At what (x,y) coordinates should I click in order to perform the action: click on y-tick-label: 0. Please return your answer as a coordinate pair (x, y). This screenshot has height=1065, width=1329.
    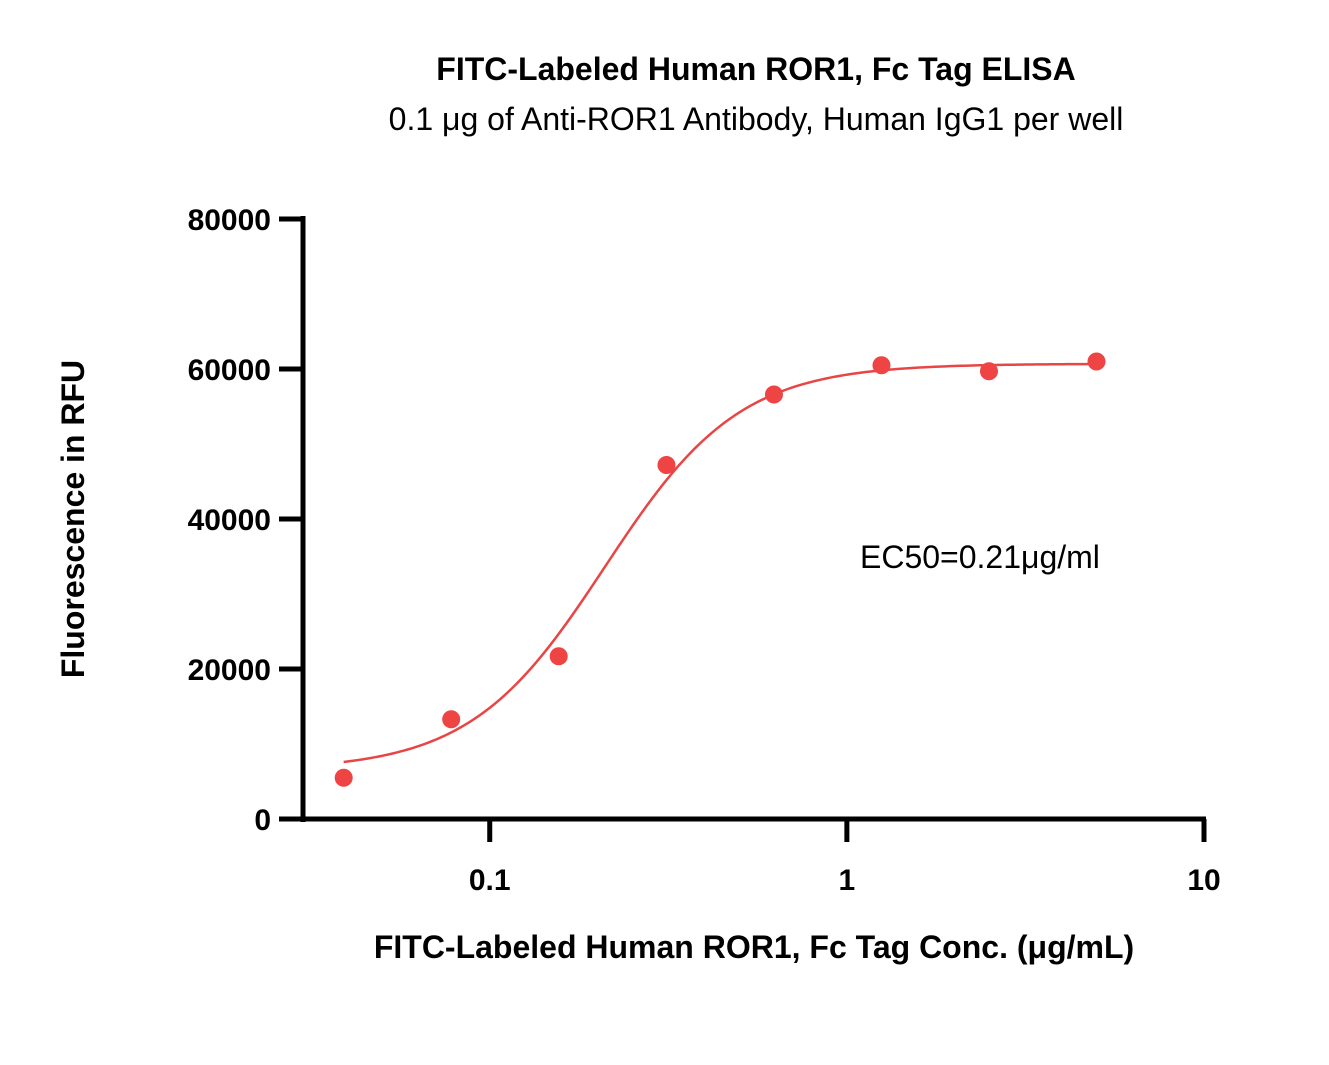
    Looking at the image, I should click on (262, 820).